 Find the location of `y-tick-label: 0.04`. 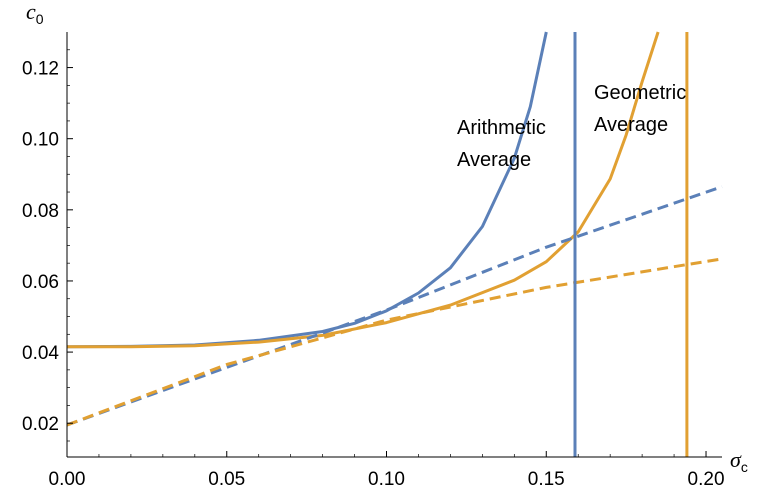

y-tick-label: 0.04 is located at coordinates (40, 353).